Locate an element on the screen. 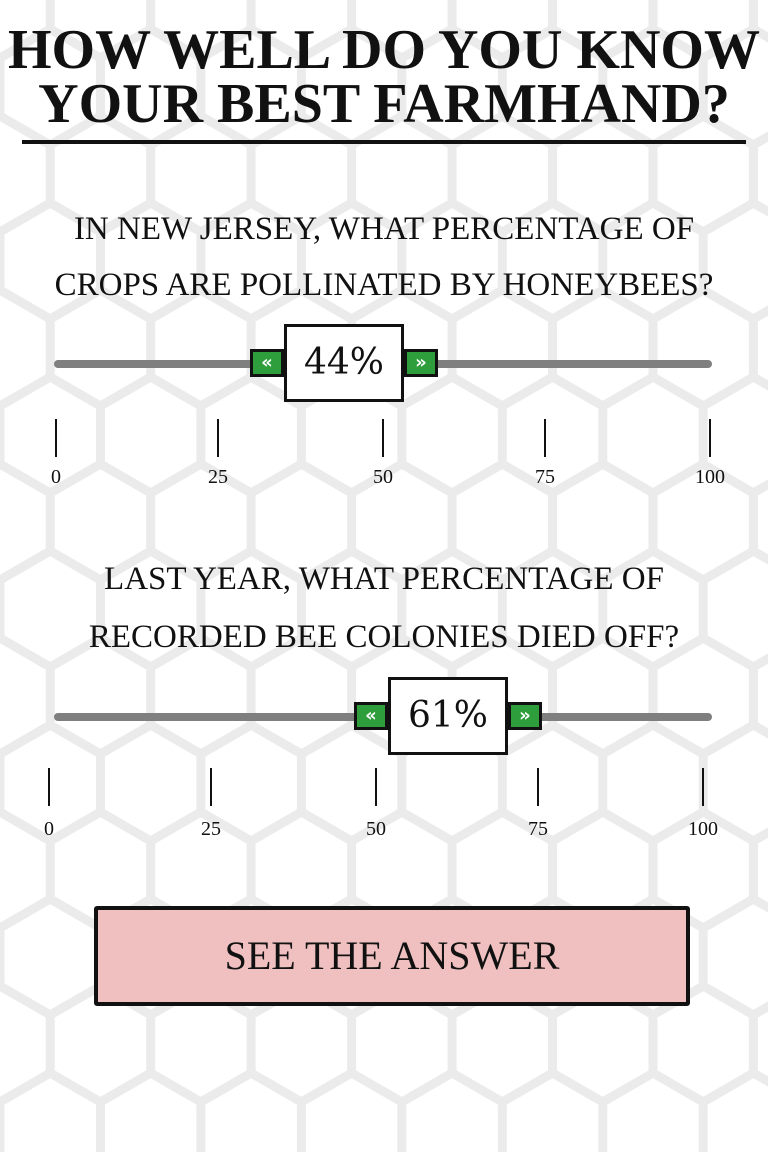 This screenshot has width=768, height=1152. slider-value-display: 61% is located at coordinates (448, 716).